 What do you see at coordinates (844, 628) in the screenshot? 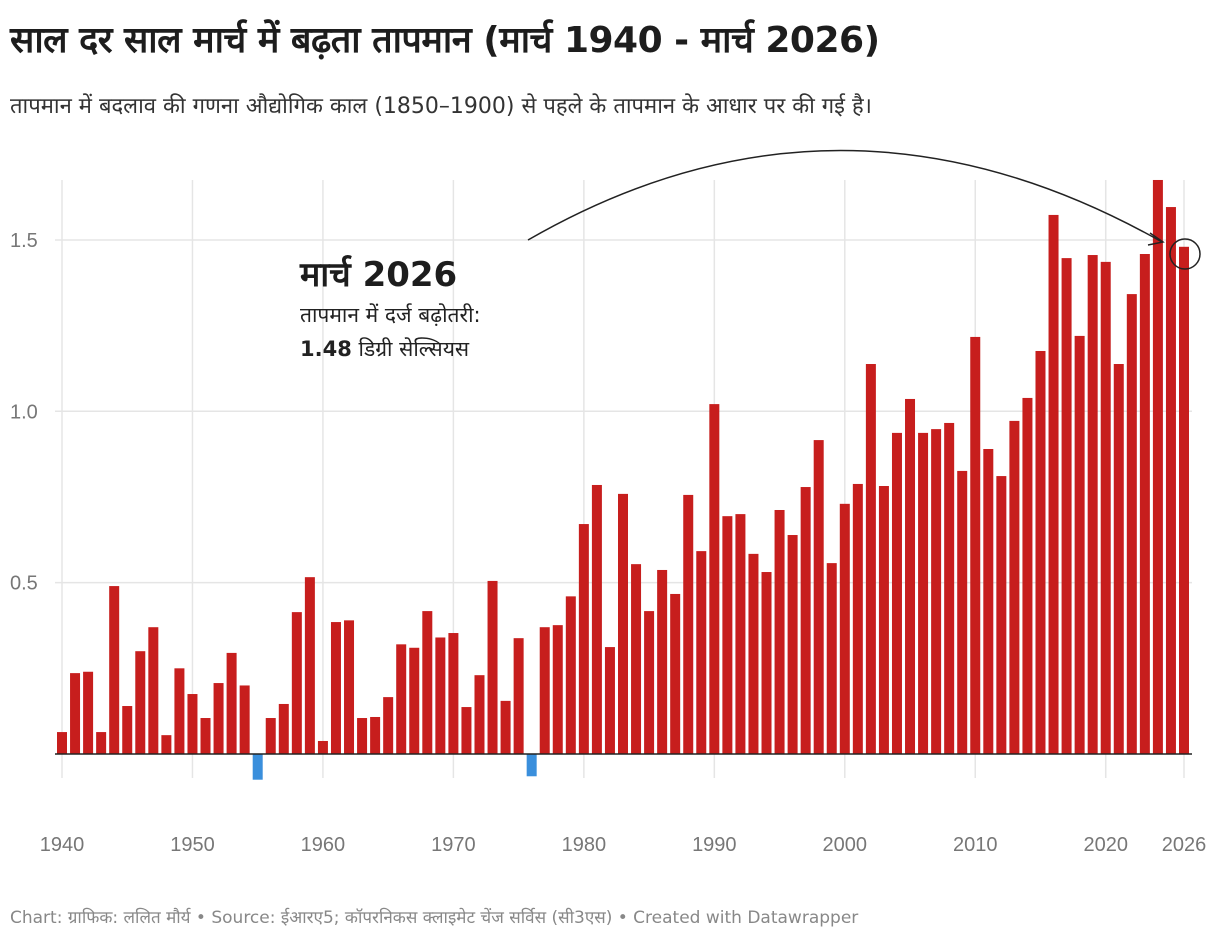
I see `bar-2000` at bounding box center [844, 628].